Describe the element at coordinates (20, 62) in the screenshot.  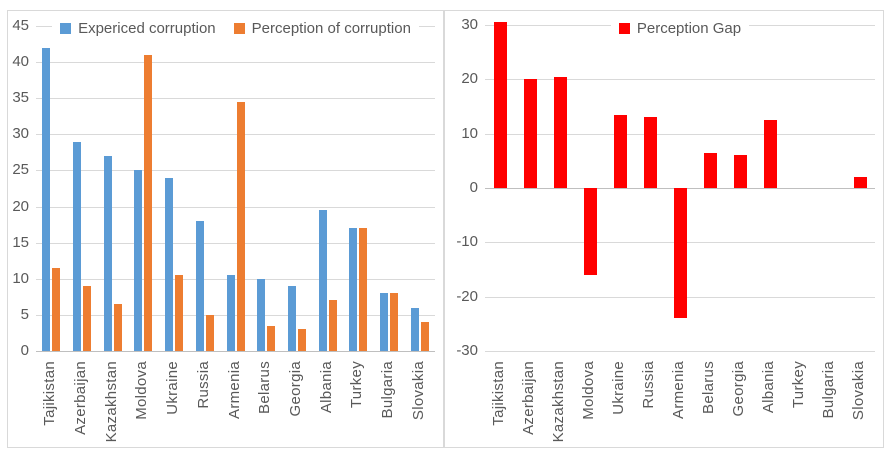
I see `y-tick-label: 40` at that location.